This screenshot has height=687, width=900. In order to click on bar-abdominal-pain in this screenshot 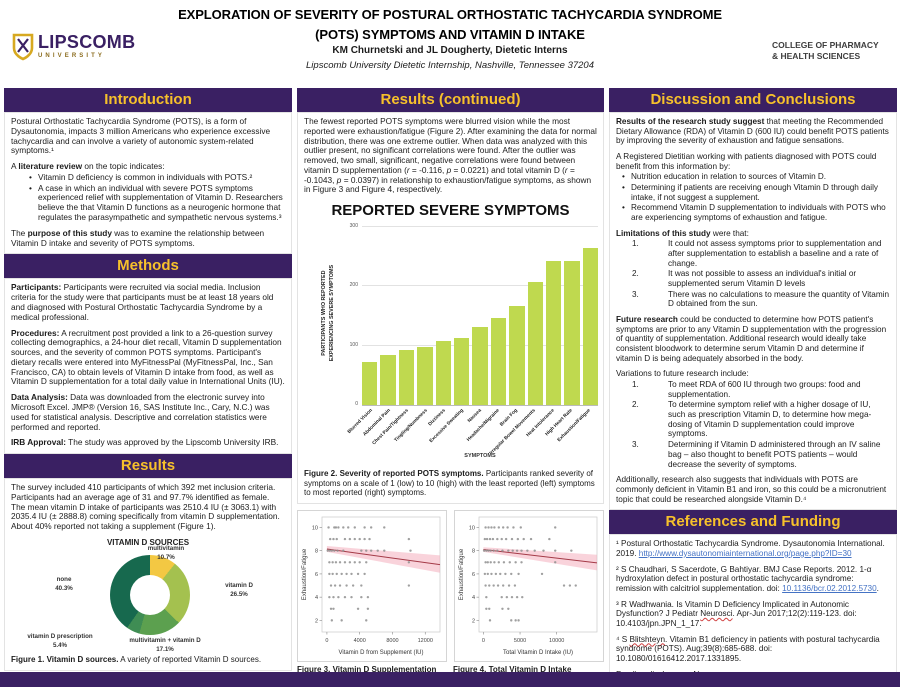, I will do `click(388, 380)`.